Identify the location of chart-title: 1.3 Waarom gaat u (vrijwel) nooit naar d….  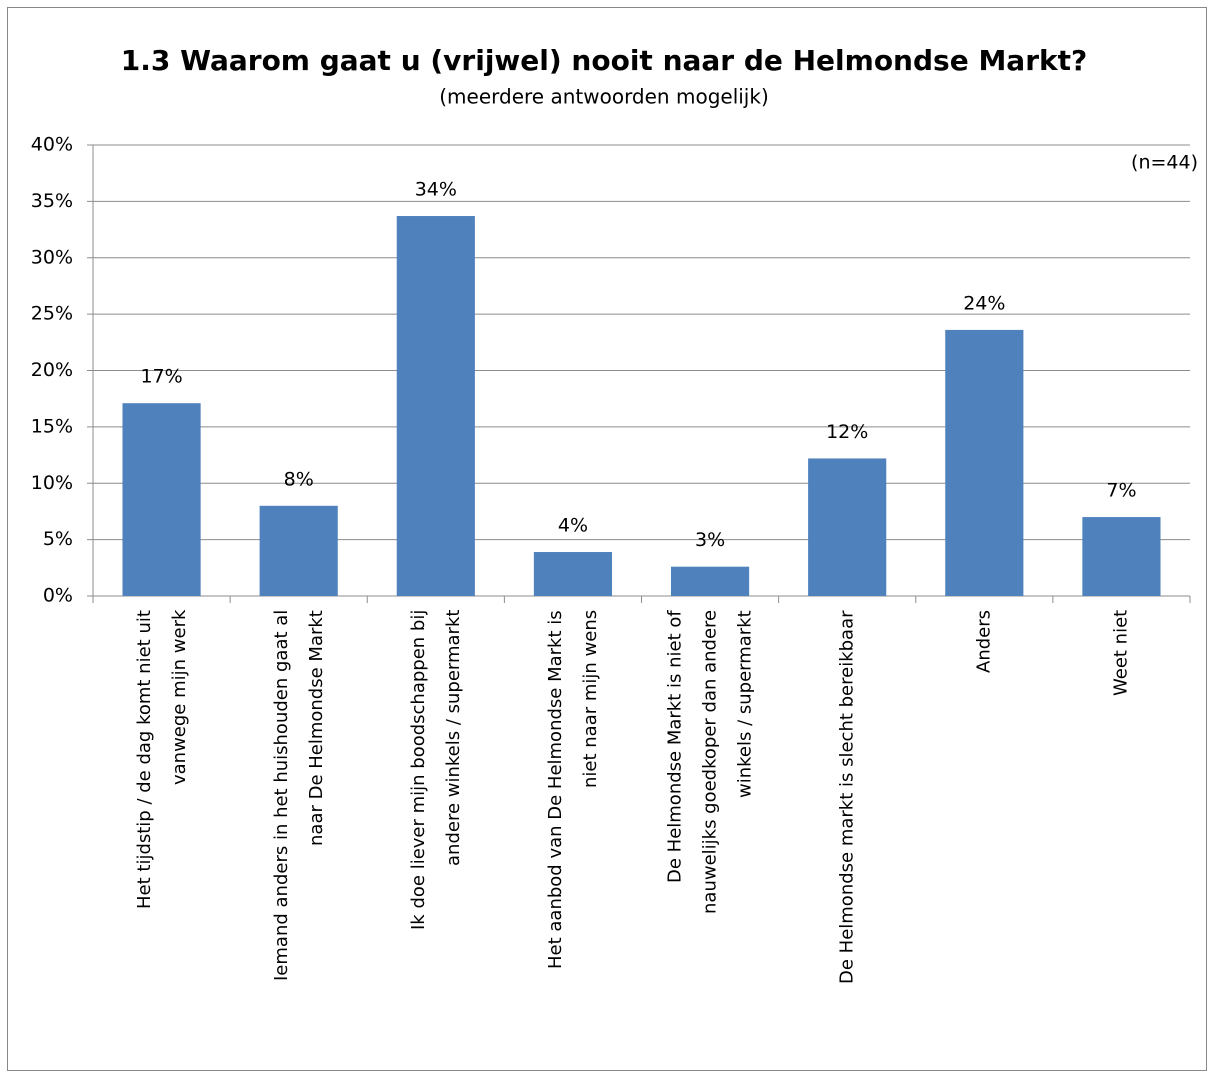
(604, 60).